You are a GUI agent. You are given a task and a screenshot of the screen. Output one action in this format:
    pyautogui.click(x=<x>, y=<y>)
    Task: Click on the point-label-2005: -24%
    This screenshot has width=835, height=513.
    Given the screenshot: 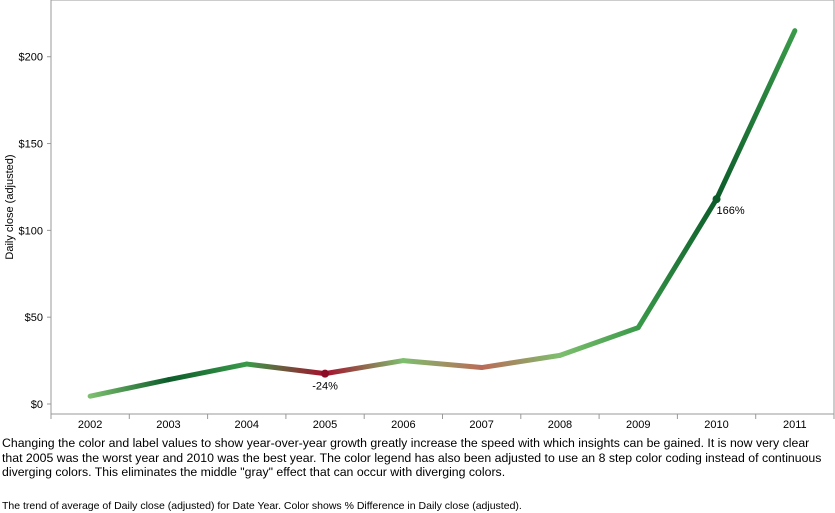 What is the action you would take?
    pyautogui.click(x=325, y=387)
    